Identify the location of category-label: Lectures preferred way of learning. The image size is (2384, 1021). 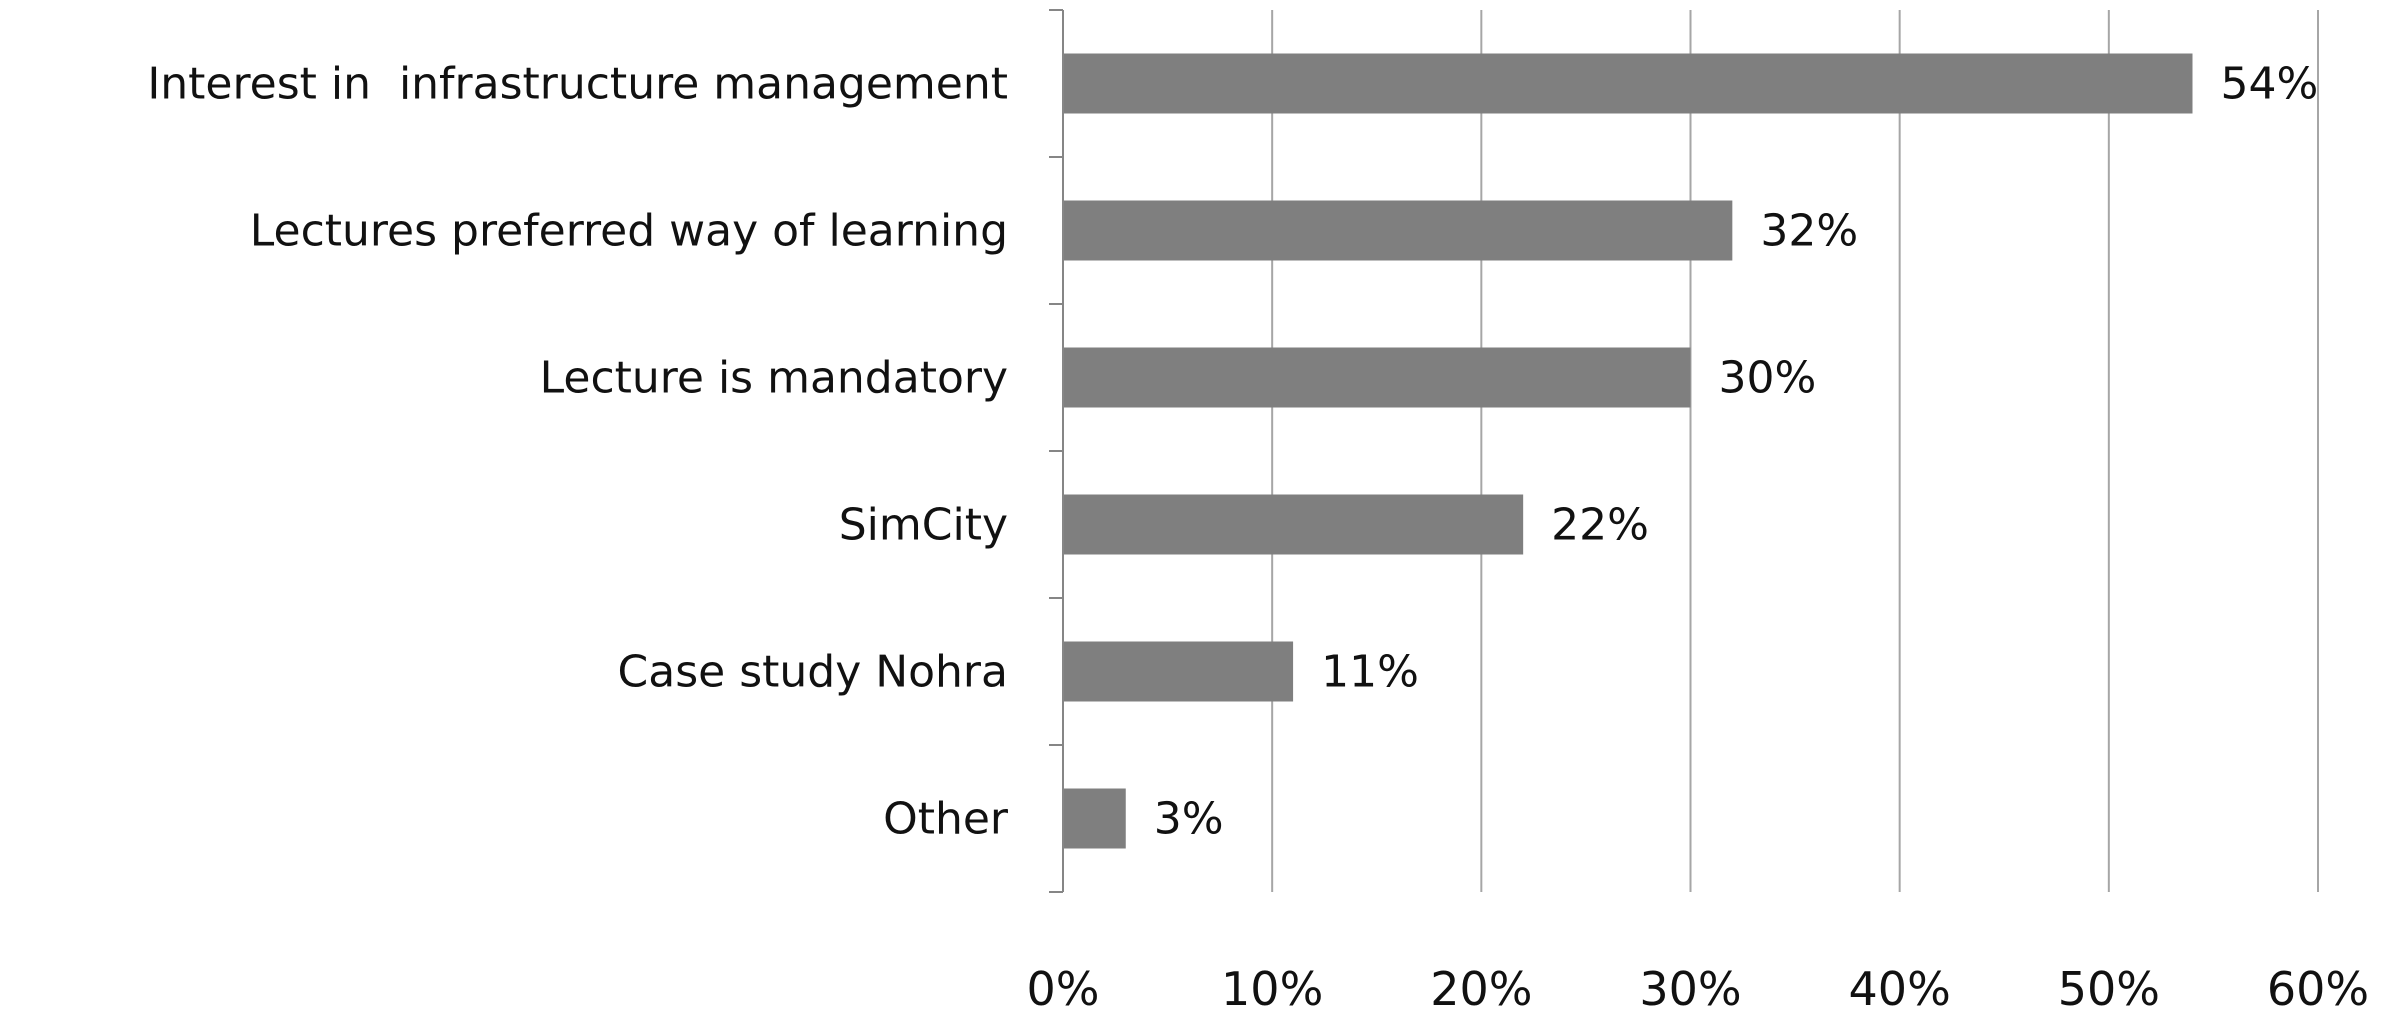
(629, 231).